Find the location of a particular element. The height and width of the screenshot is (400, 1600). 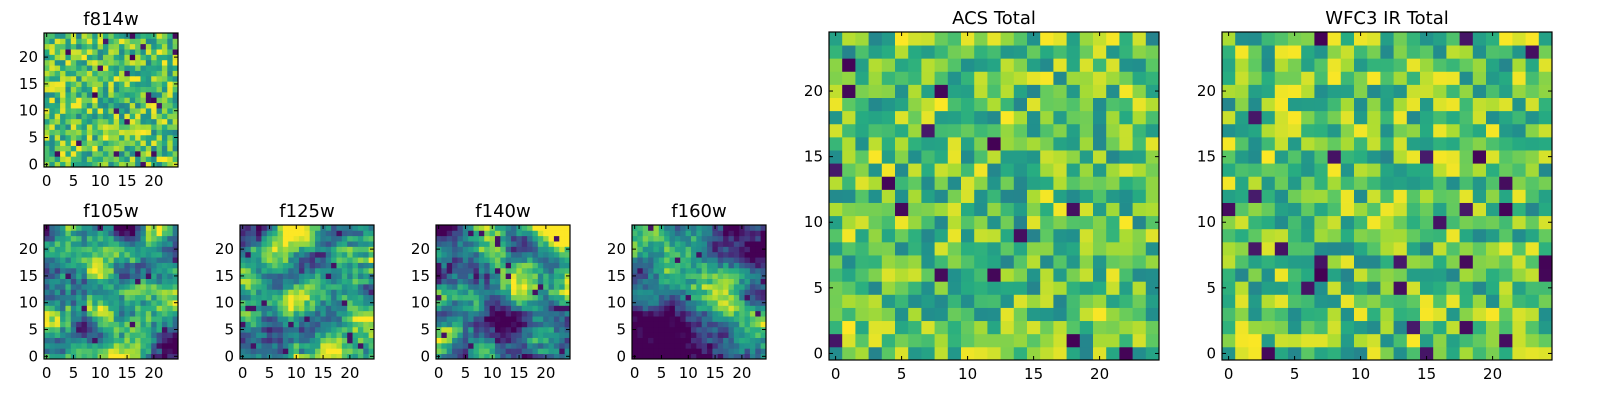

panel-title: f105w is located at coordinates (110, 211).